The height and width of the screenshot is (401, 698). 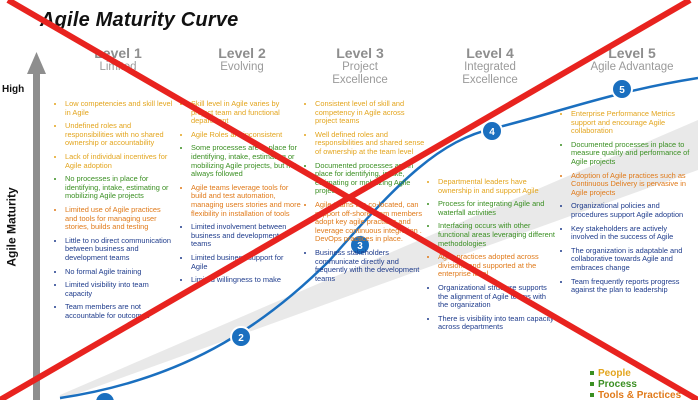 What do you see at coordinates (246, 280) in the screenshot?
I see `level-2-item: Limited willingness to make` at bounding box center [246, 280].